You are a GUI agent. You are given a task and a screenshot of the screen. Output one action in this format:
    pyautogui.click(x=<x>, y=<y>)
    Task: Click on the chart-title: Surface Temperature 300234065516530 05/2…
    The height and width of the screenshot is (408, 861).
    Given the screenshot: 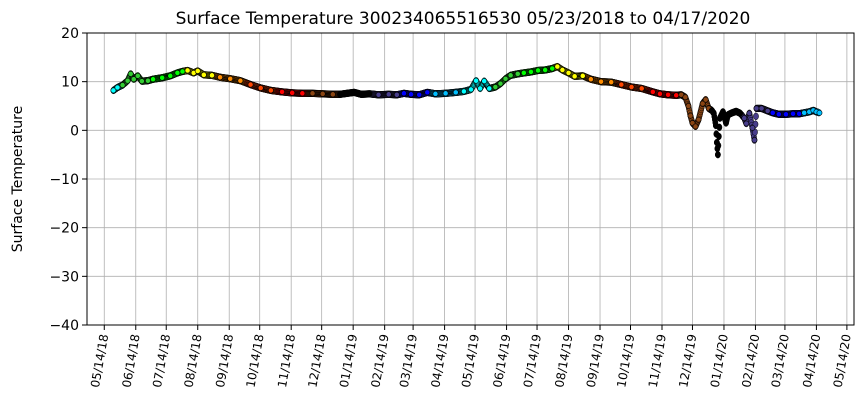 What is the action you would take?
    pyautogui.click(x=463, y=19)
    